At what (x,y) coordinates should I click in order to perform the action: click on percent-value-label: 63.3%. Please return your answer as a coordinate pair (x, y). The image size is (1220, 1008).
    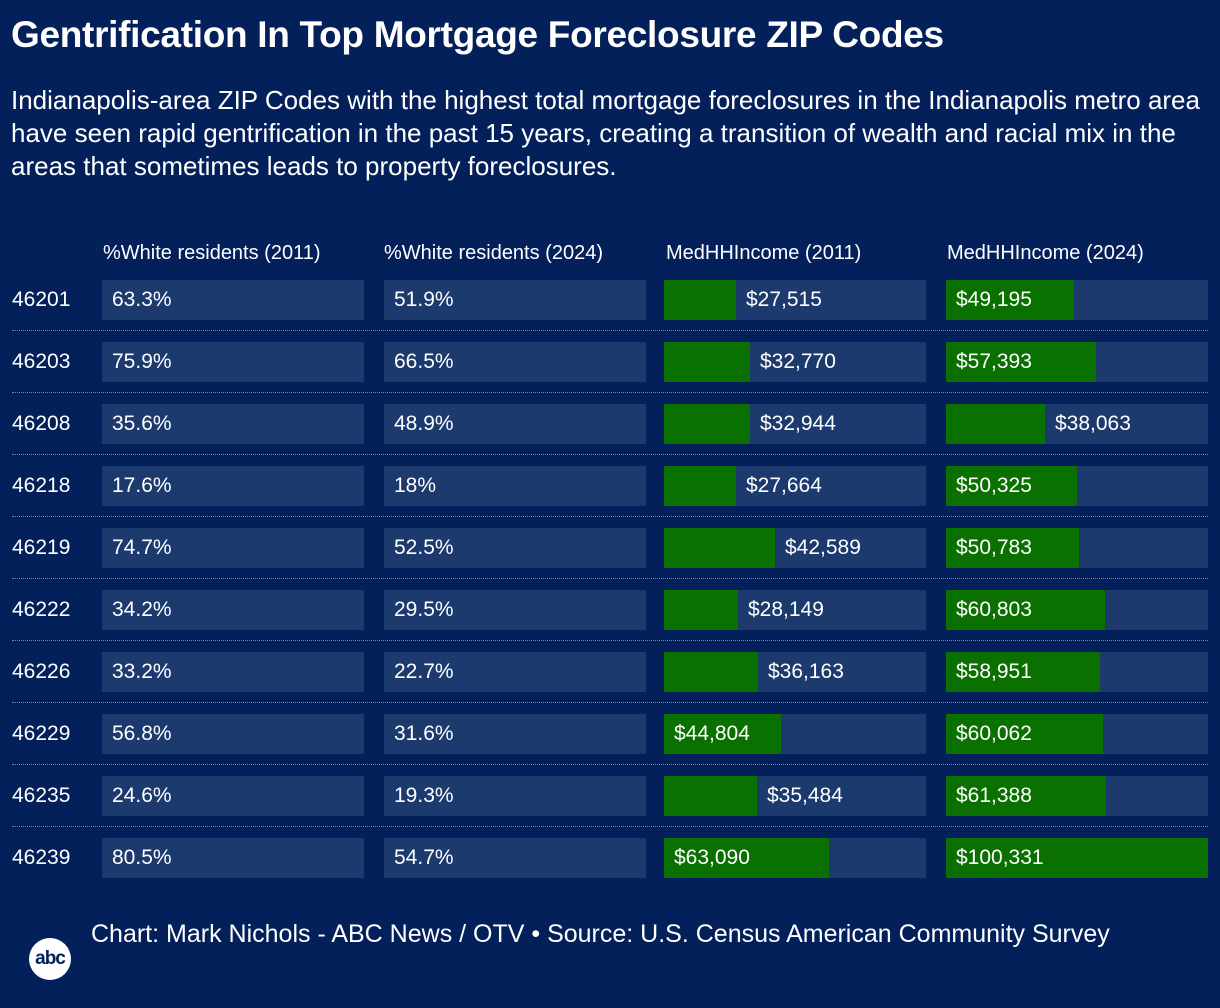
    Looking at the image, I should click on (142, 299).